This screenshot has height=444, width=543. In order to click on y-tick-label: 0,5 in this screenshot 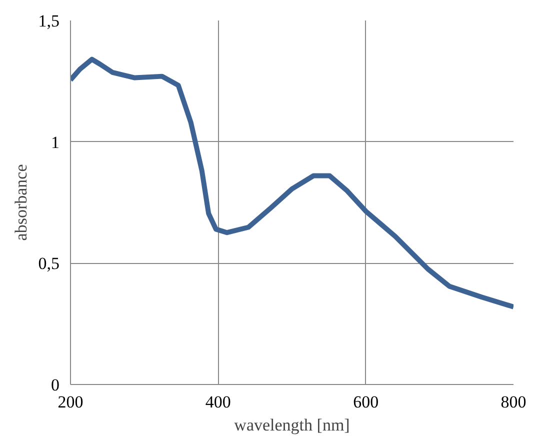, I will do `click(49, 264)`.